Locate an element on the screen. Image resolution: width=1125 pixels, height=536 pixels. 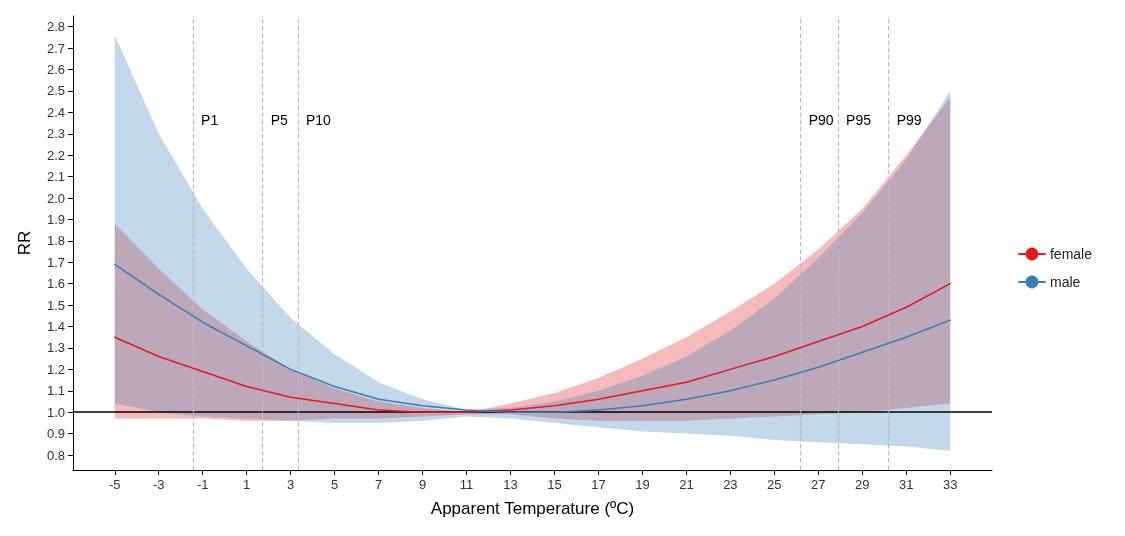
y-tick-label: 1.6 is located at coordinates (55, 284).